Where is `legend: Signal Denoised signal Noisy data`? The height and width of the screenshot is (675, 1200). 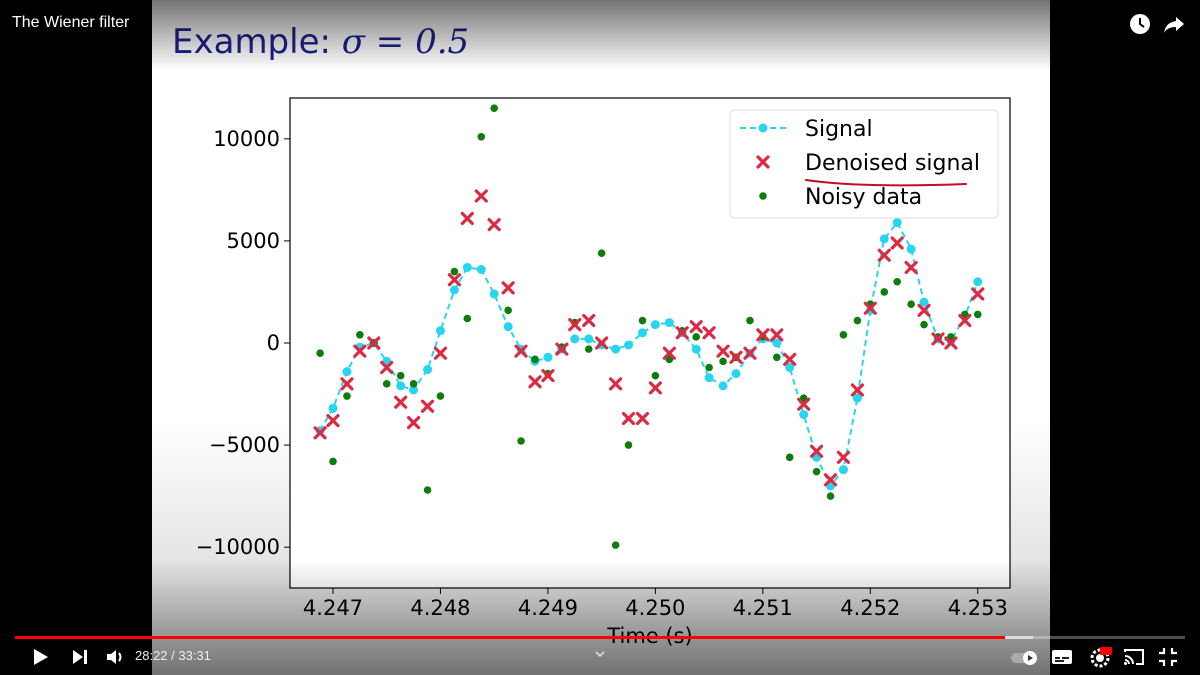
legend: Signal Denoised signal Noisy data is located at coordinates (864, 164).